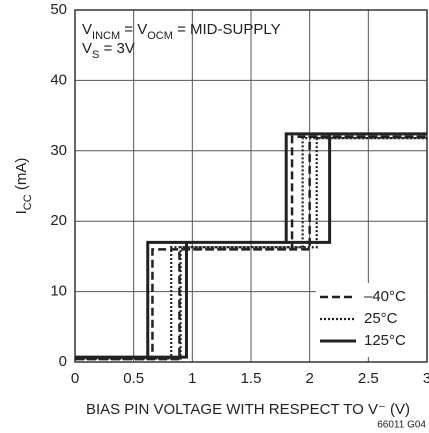 This screenshot has height=433, width=429. Describe the element at coordinates (106, 36) in the screenshot. I see `annotation-part: INCM` at that location.